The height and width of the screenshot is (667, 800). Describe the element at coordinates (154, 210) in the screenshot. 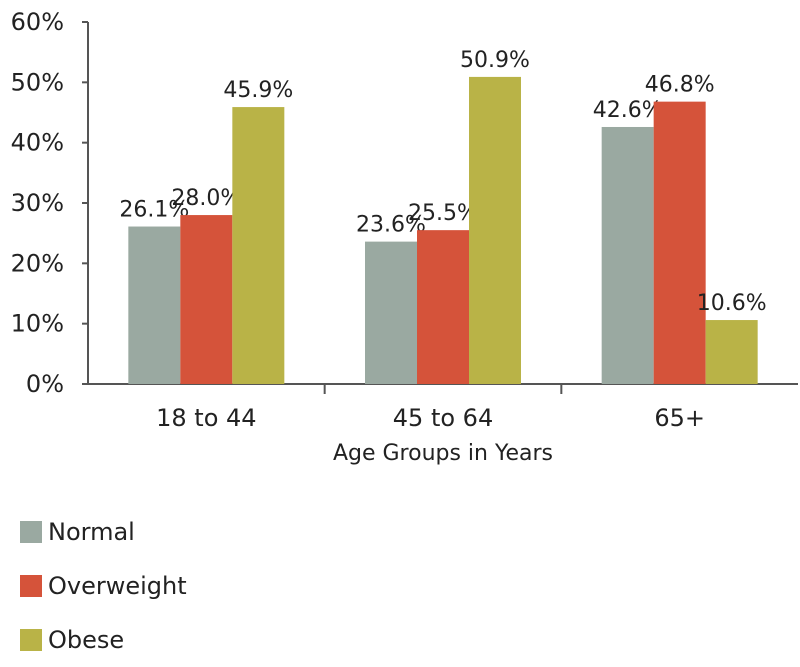

I see `data-label: 26.1%` at that location.